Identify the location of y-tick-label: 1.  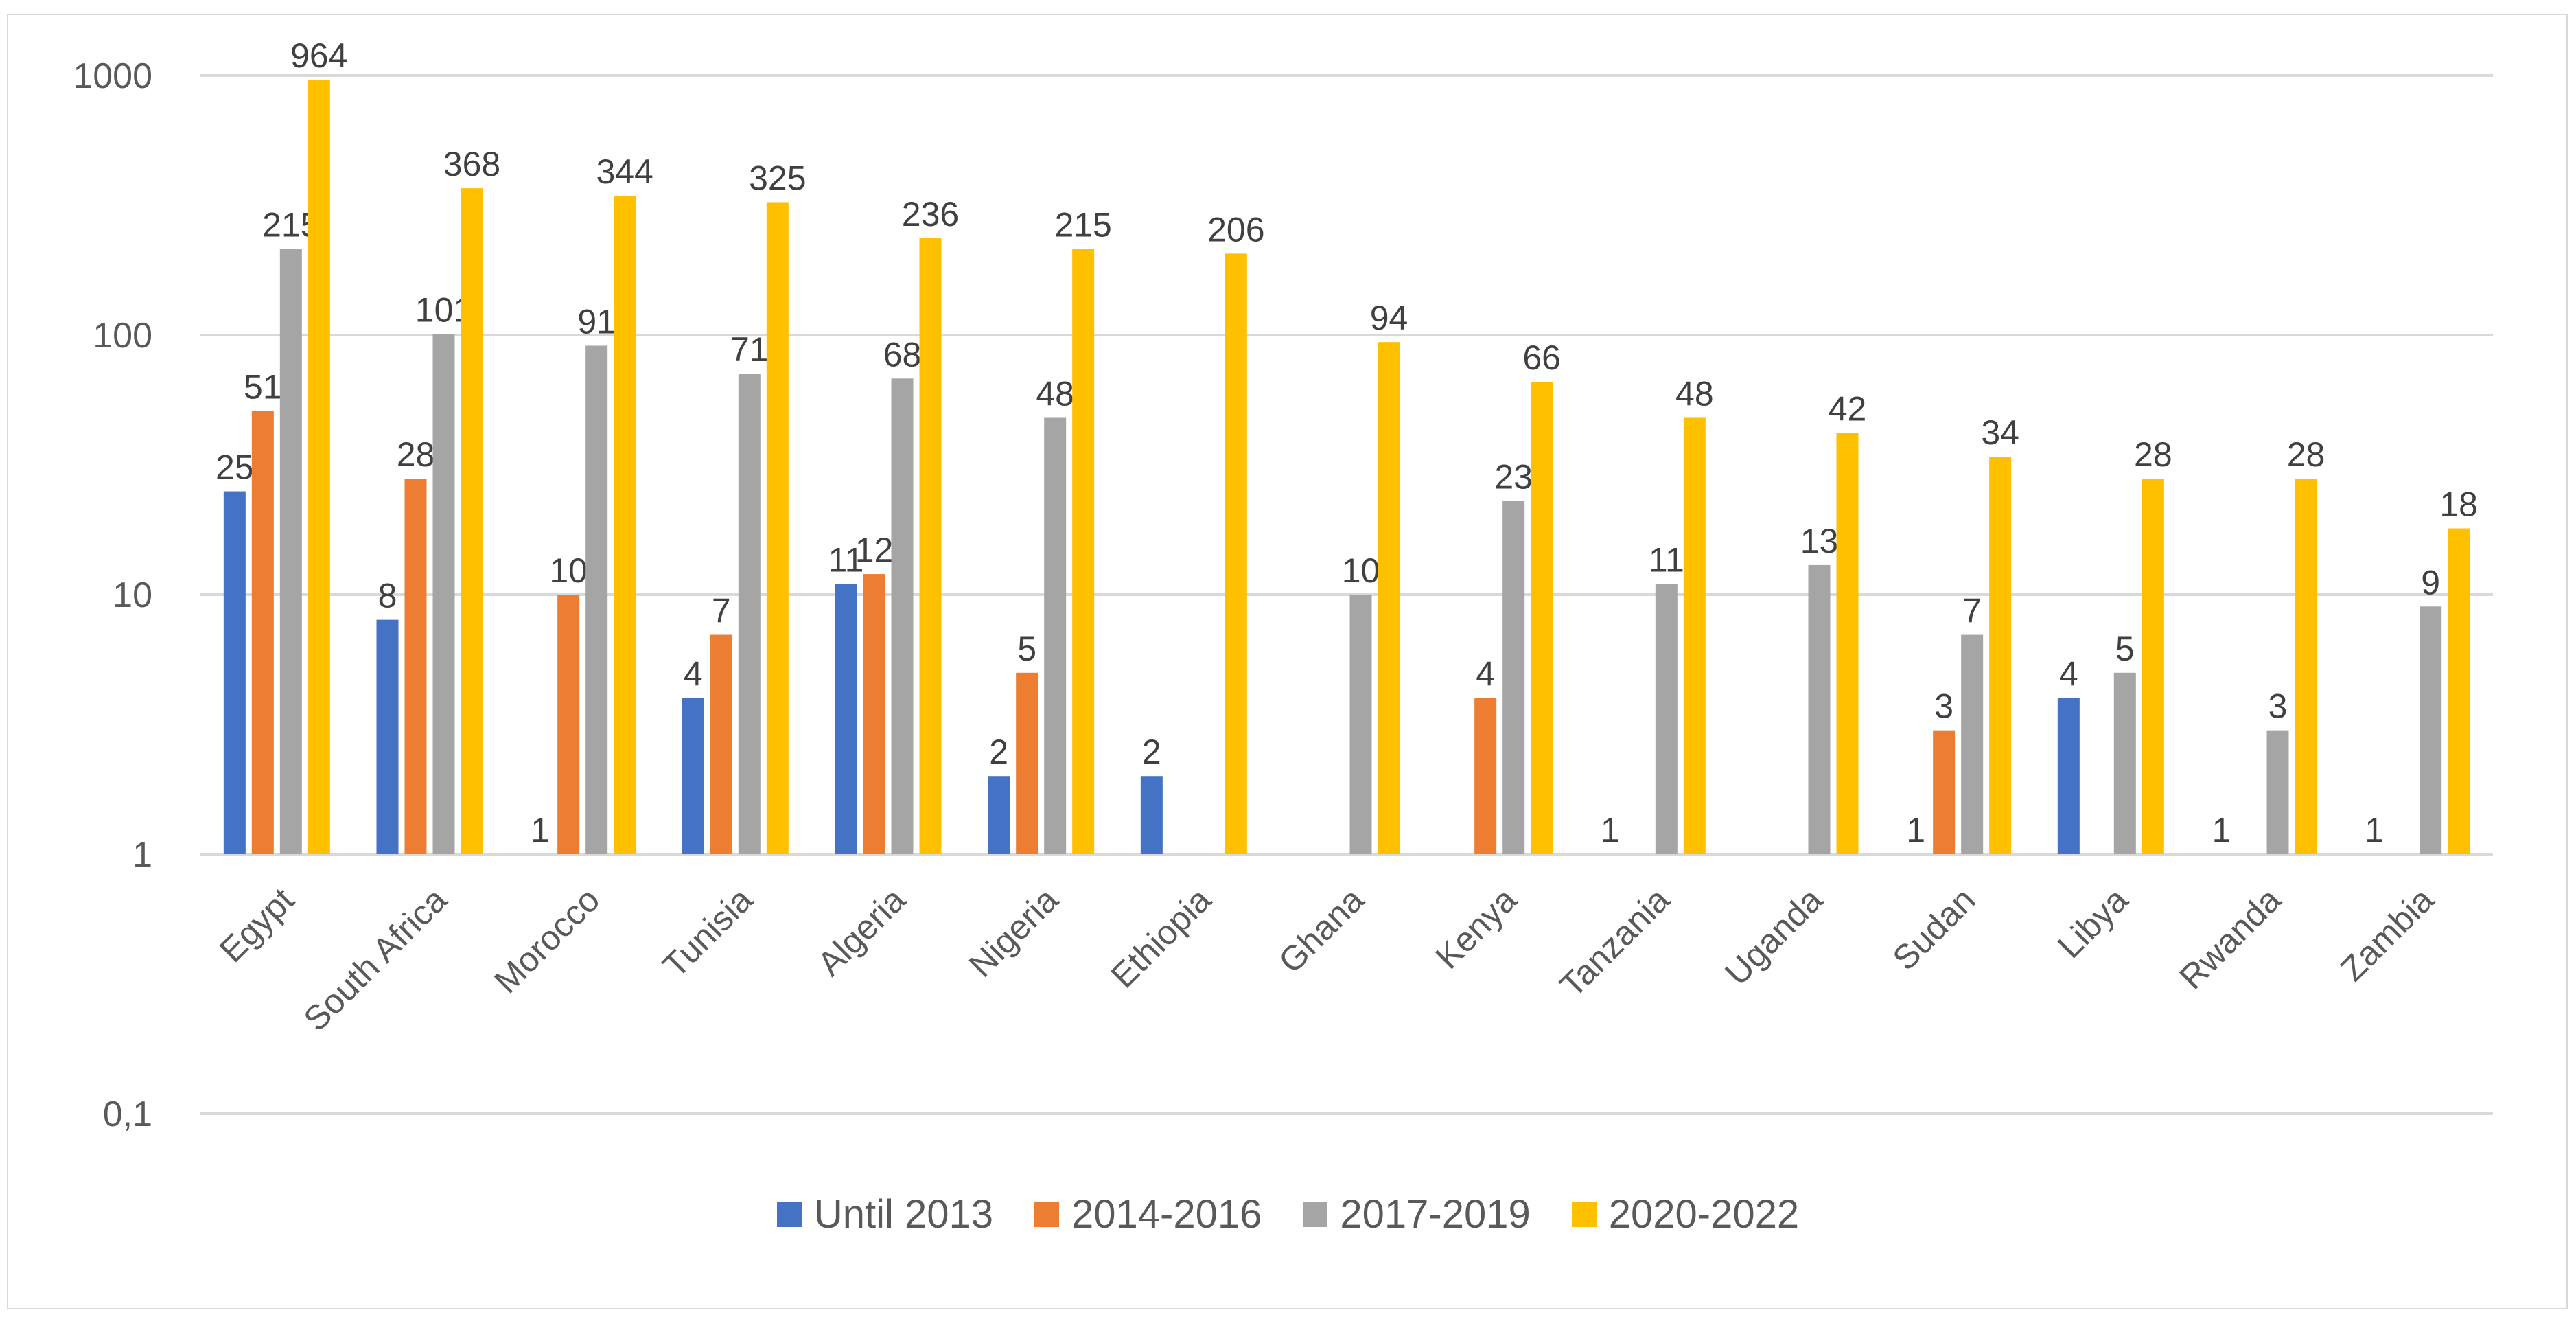
(142, 855).